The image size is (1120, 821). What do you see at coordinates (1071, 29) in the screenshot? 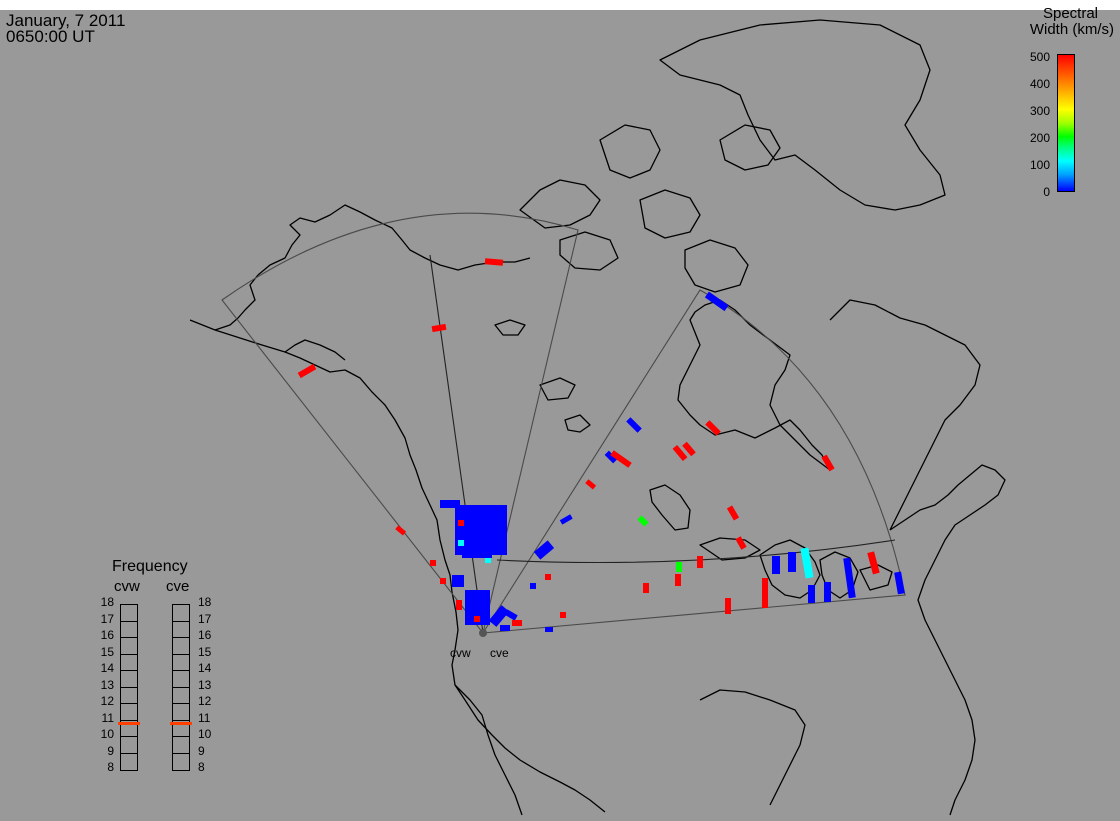
I see `colorbar-title-line2: Width (km/s)` at bounding box center [1071, 29].